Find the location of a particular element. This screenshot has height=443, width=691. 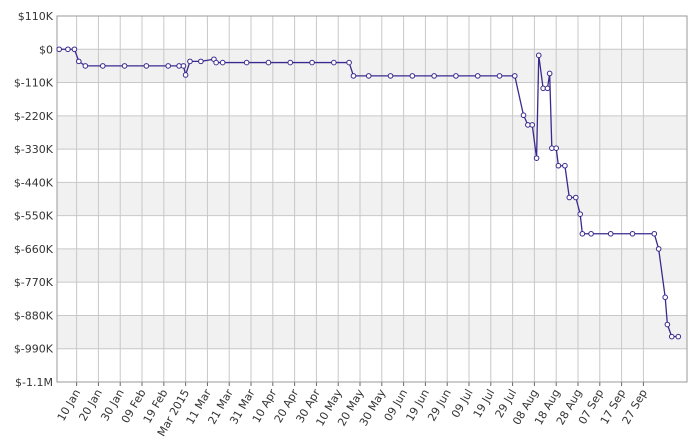

y-tick-label: $-1.1M is located at coordinates (34, 382).